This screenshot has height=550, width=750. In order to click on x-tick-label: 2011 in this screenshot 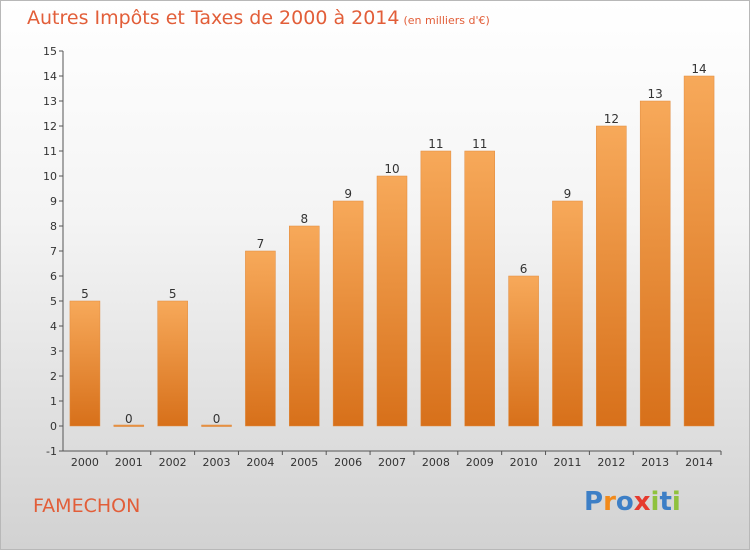, I will do `click(567, 462)`.